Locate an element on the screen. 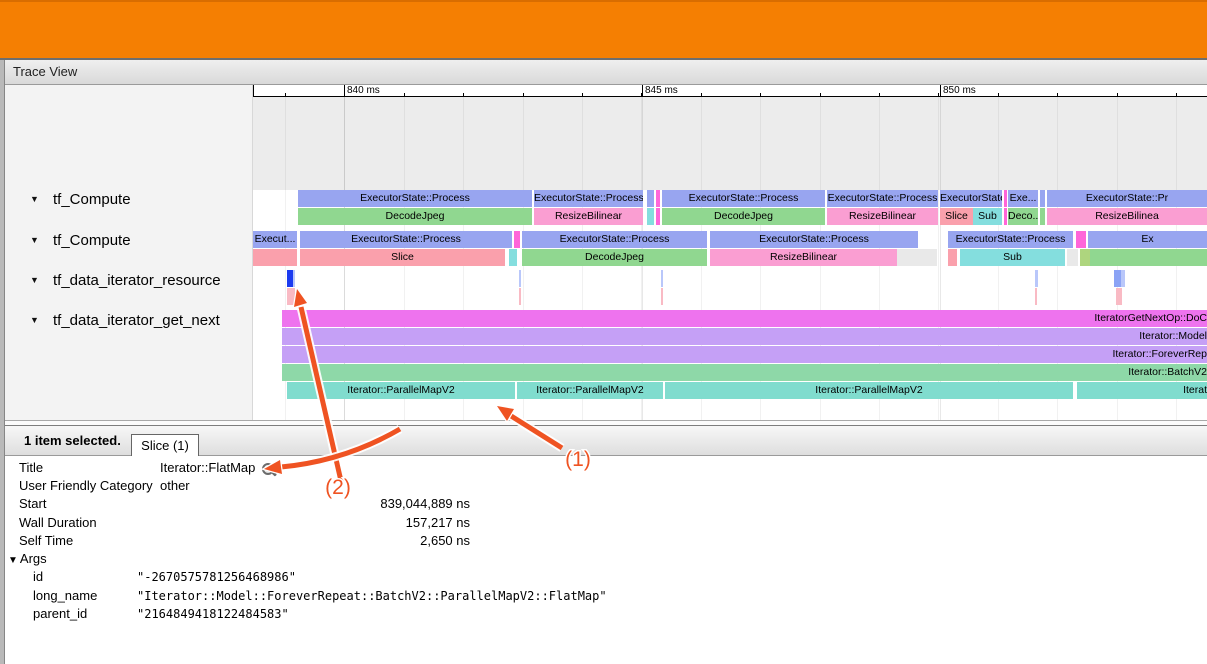 Image resolution: width=1207 pixels, height=664 pixels. selection-status: 1 item selected. is located at coordinates (72, 440).